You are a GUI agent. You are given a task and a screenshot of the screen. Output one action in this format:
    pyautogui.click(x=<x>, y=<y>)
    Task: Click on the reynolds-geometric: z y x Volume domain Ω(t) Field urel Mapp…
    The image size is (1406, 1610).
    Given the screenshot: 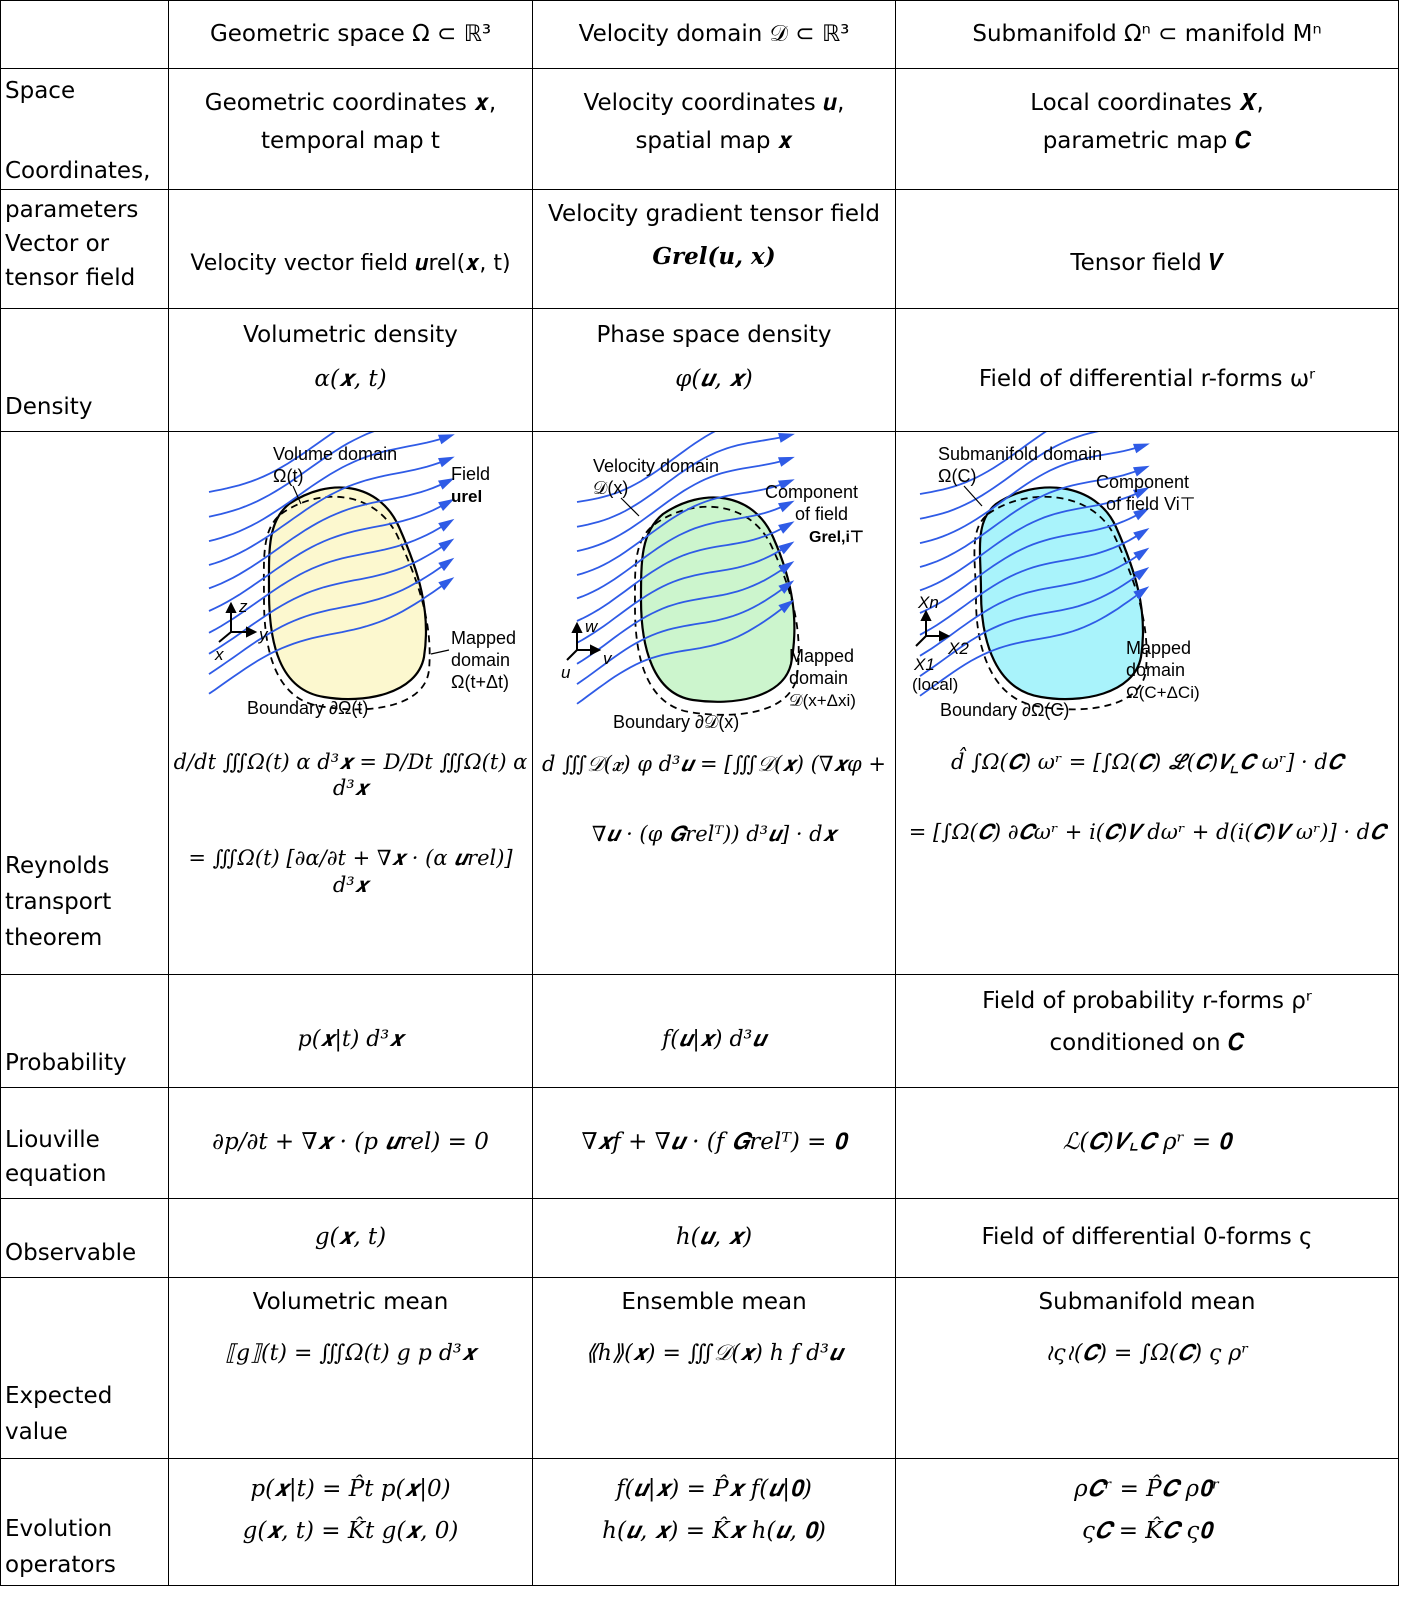 What is the action you would take?
    pyautogui.click(x=350, y=680)
    